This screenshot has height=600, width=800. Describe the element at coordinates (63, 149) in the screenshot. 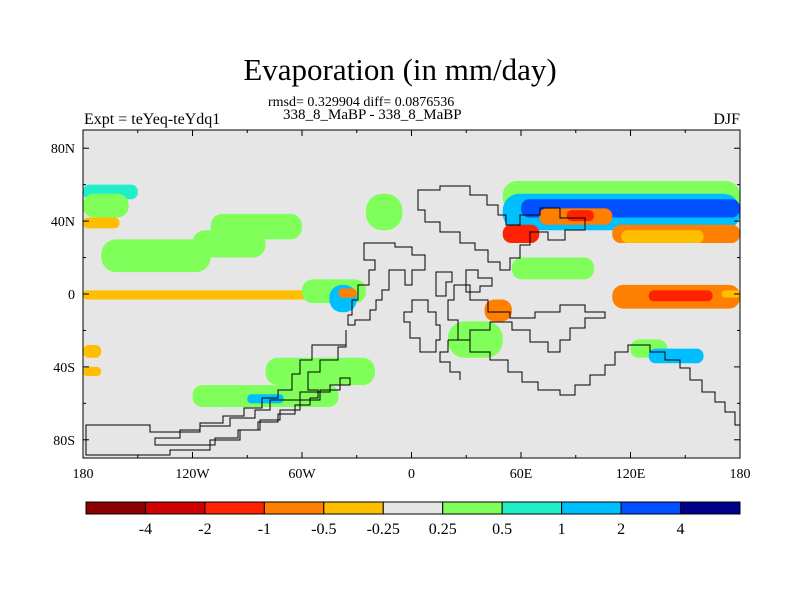

I see `y-tick-label: 80N` at that location.